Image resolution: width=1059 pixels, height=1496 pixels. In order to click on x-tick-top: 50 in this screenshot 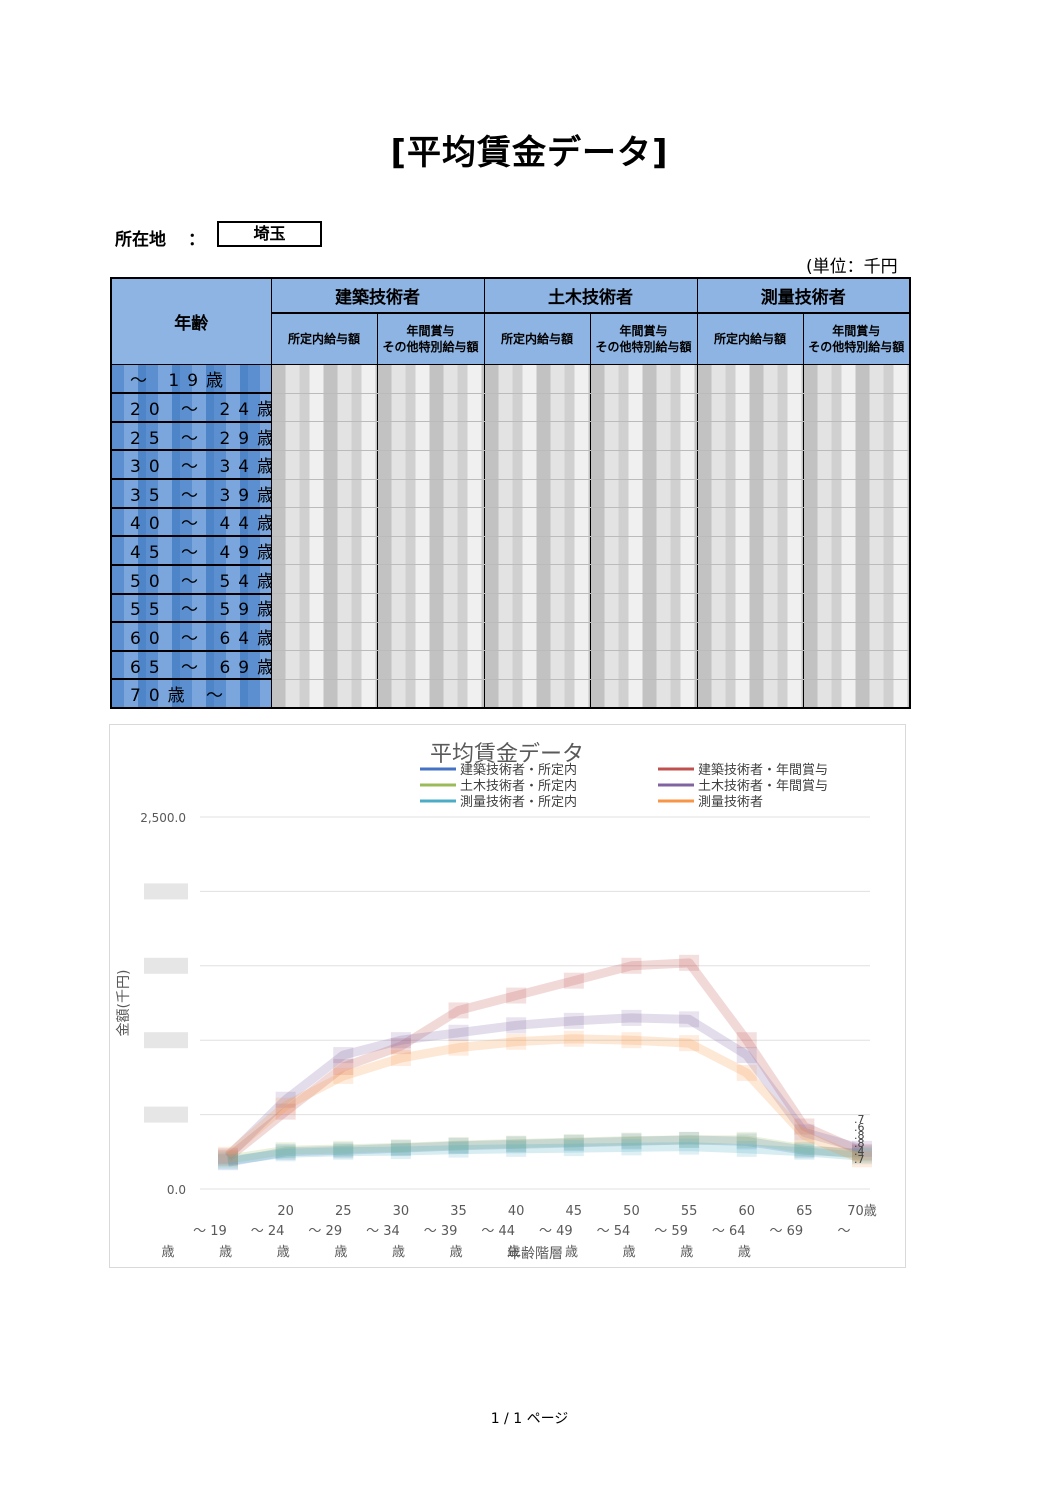, I will do `click(631, 1211)`.